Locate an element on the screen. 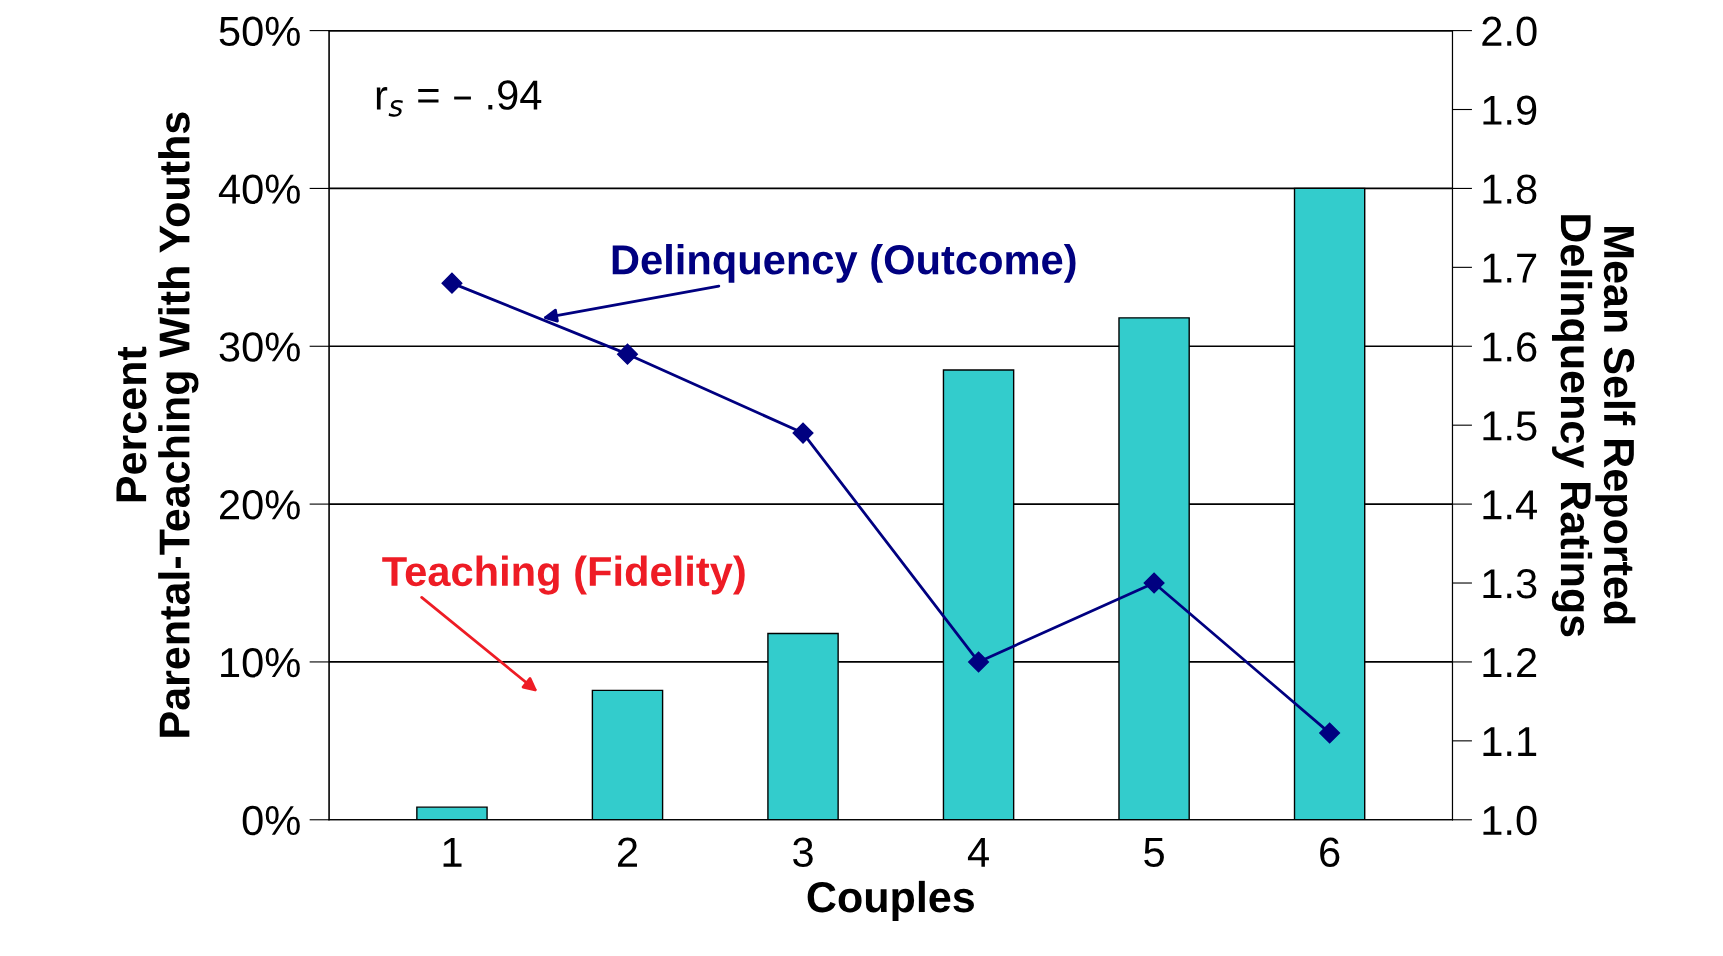 The width and height of the screenshot is (1723, 956). x-tick-label: 6 is located at coordinates (1330, 852).